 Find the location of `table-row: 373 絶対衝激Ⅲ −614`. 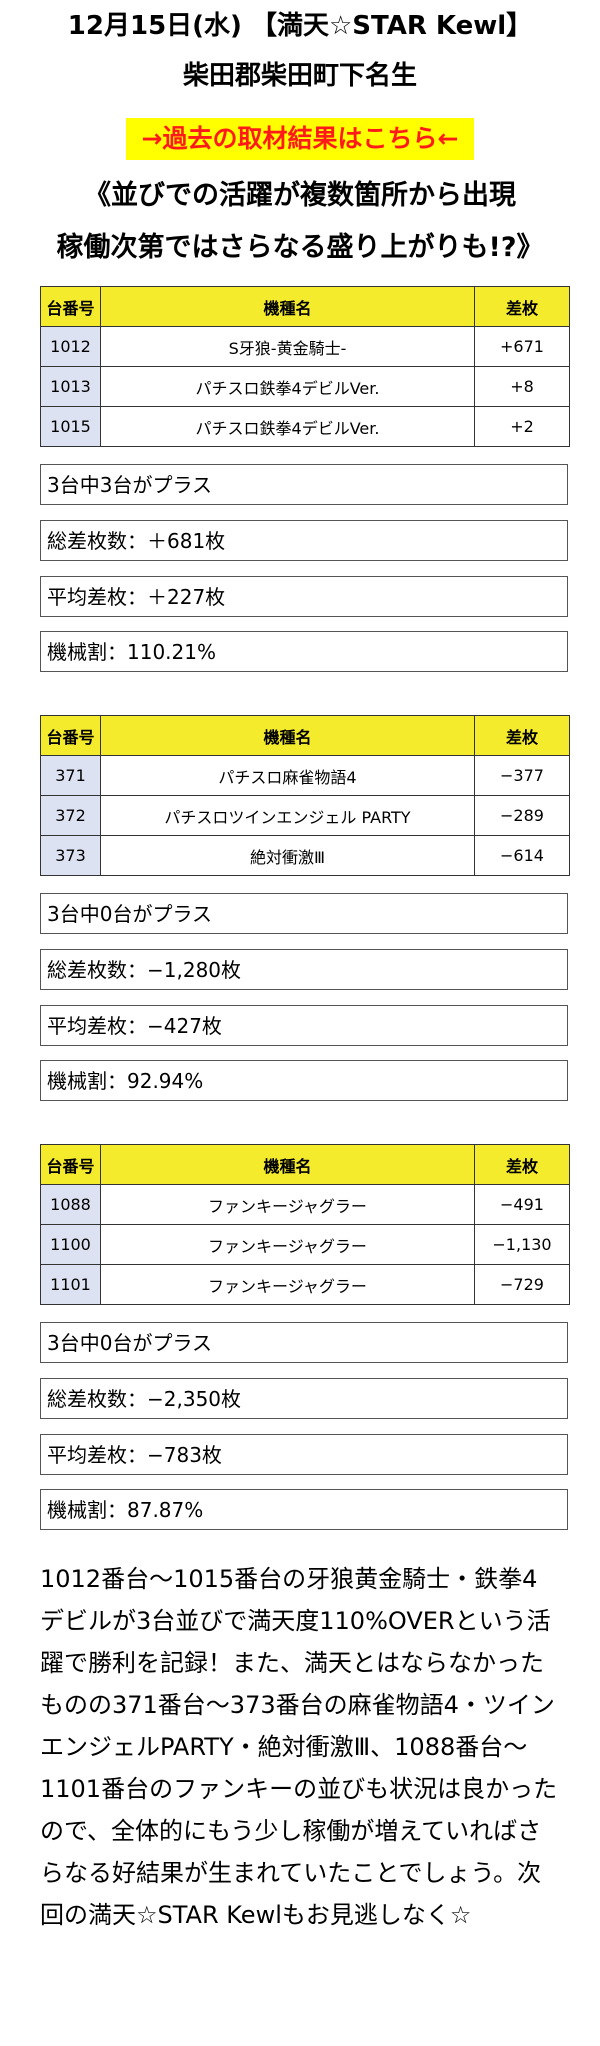

table-row: 373 絶対衝激Ⅲ −614 is located at coordinates (305, 855).